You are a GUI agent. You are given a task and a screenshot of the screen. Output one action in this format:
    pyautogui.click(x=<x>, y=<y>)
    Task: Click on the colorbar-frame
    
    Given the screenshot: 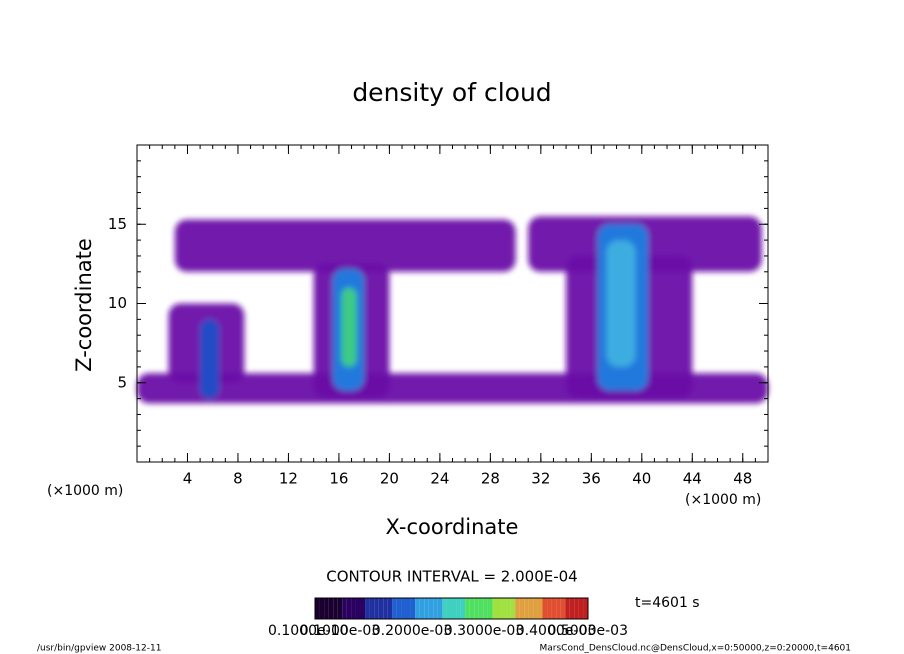 What is the action you would take?
    pyautogui.click(x=451, y=608)
    